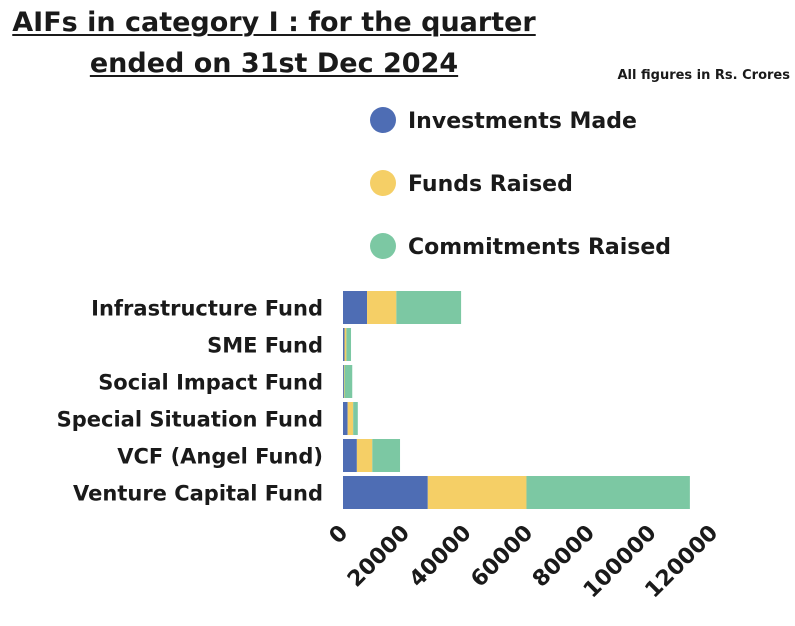  I want to click on bar-sme-fund-investments-made, so click(344, 344).